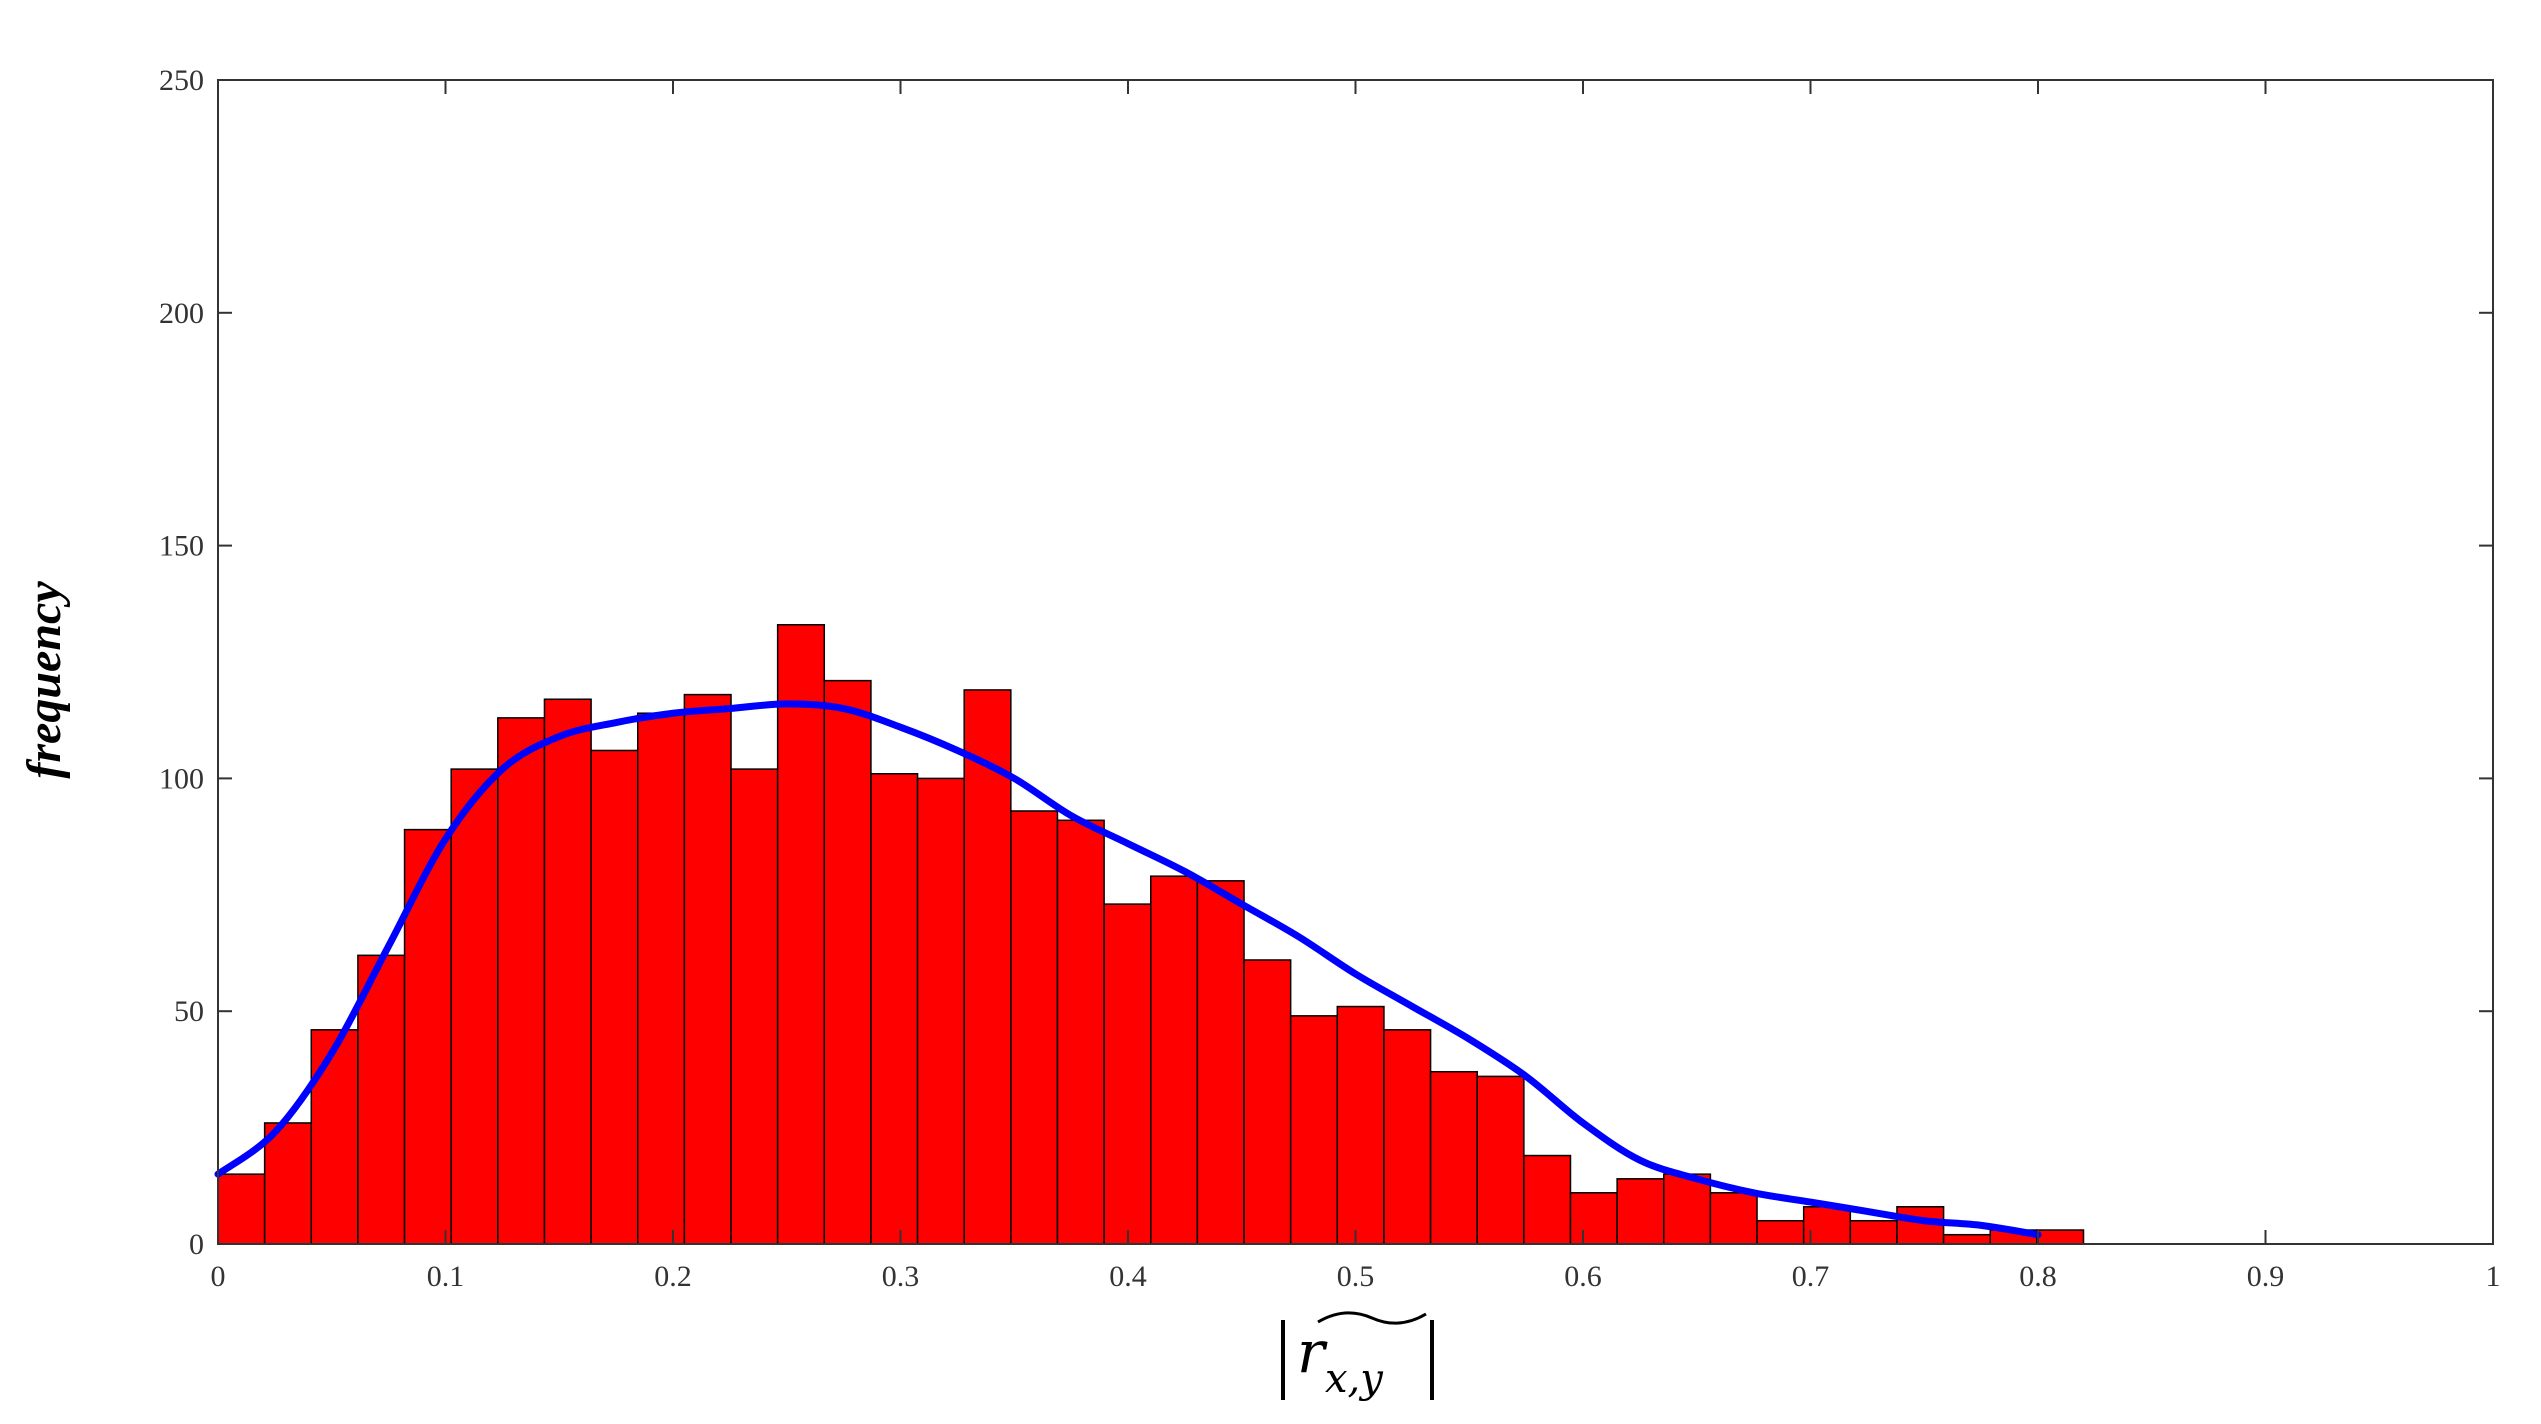 This screenshot has width=2541, height=1424. I want to click on x-tick-label: 0.3, so click(901, 1276).